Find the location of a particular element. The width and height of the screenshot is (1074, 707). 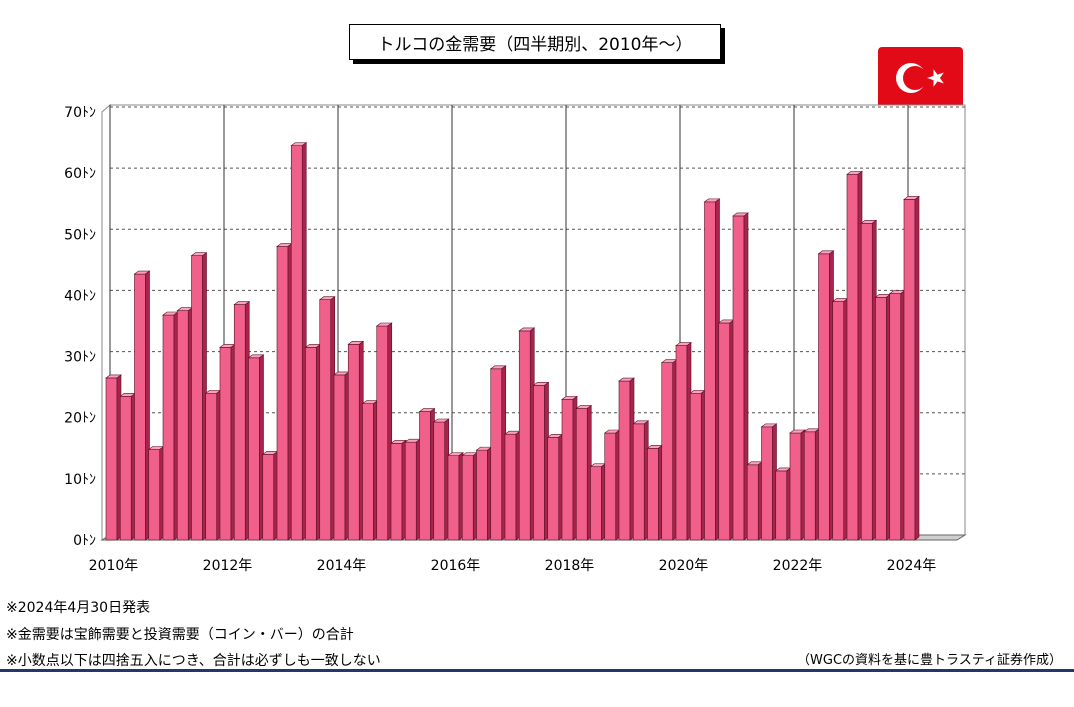

x-tick-label: 2020年 is located at coordinates (684, 566).